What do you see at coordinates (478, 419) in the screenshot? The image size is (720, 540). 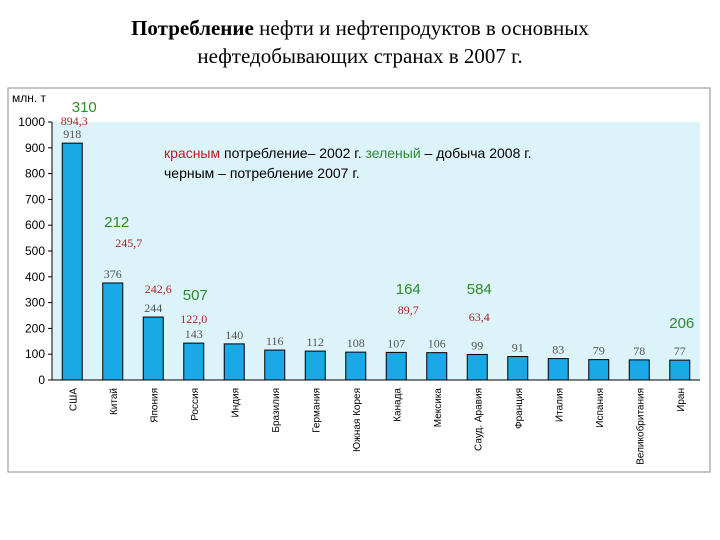 I see `category-label: Сауд. Аравия` at bounding box center [478, 419].